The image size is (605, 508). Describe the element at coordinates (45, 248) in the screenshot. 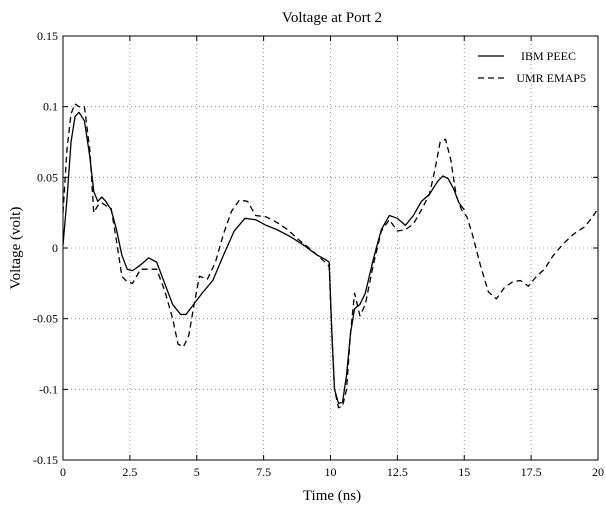

I see `y-tick-labels: 0.15 0.1 0.05 0 -0.05 -0.1 -0.15` at that location.